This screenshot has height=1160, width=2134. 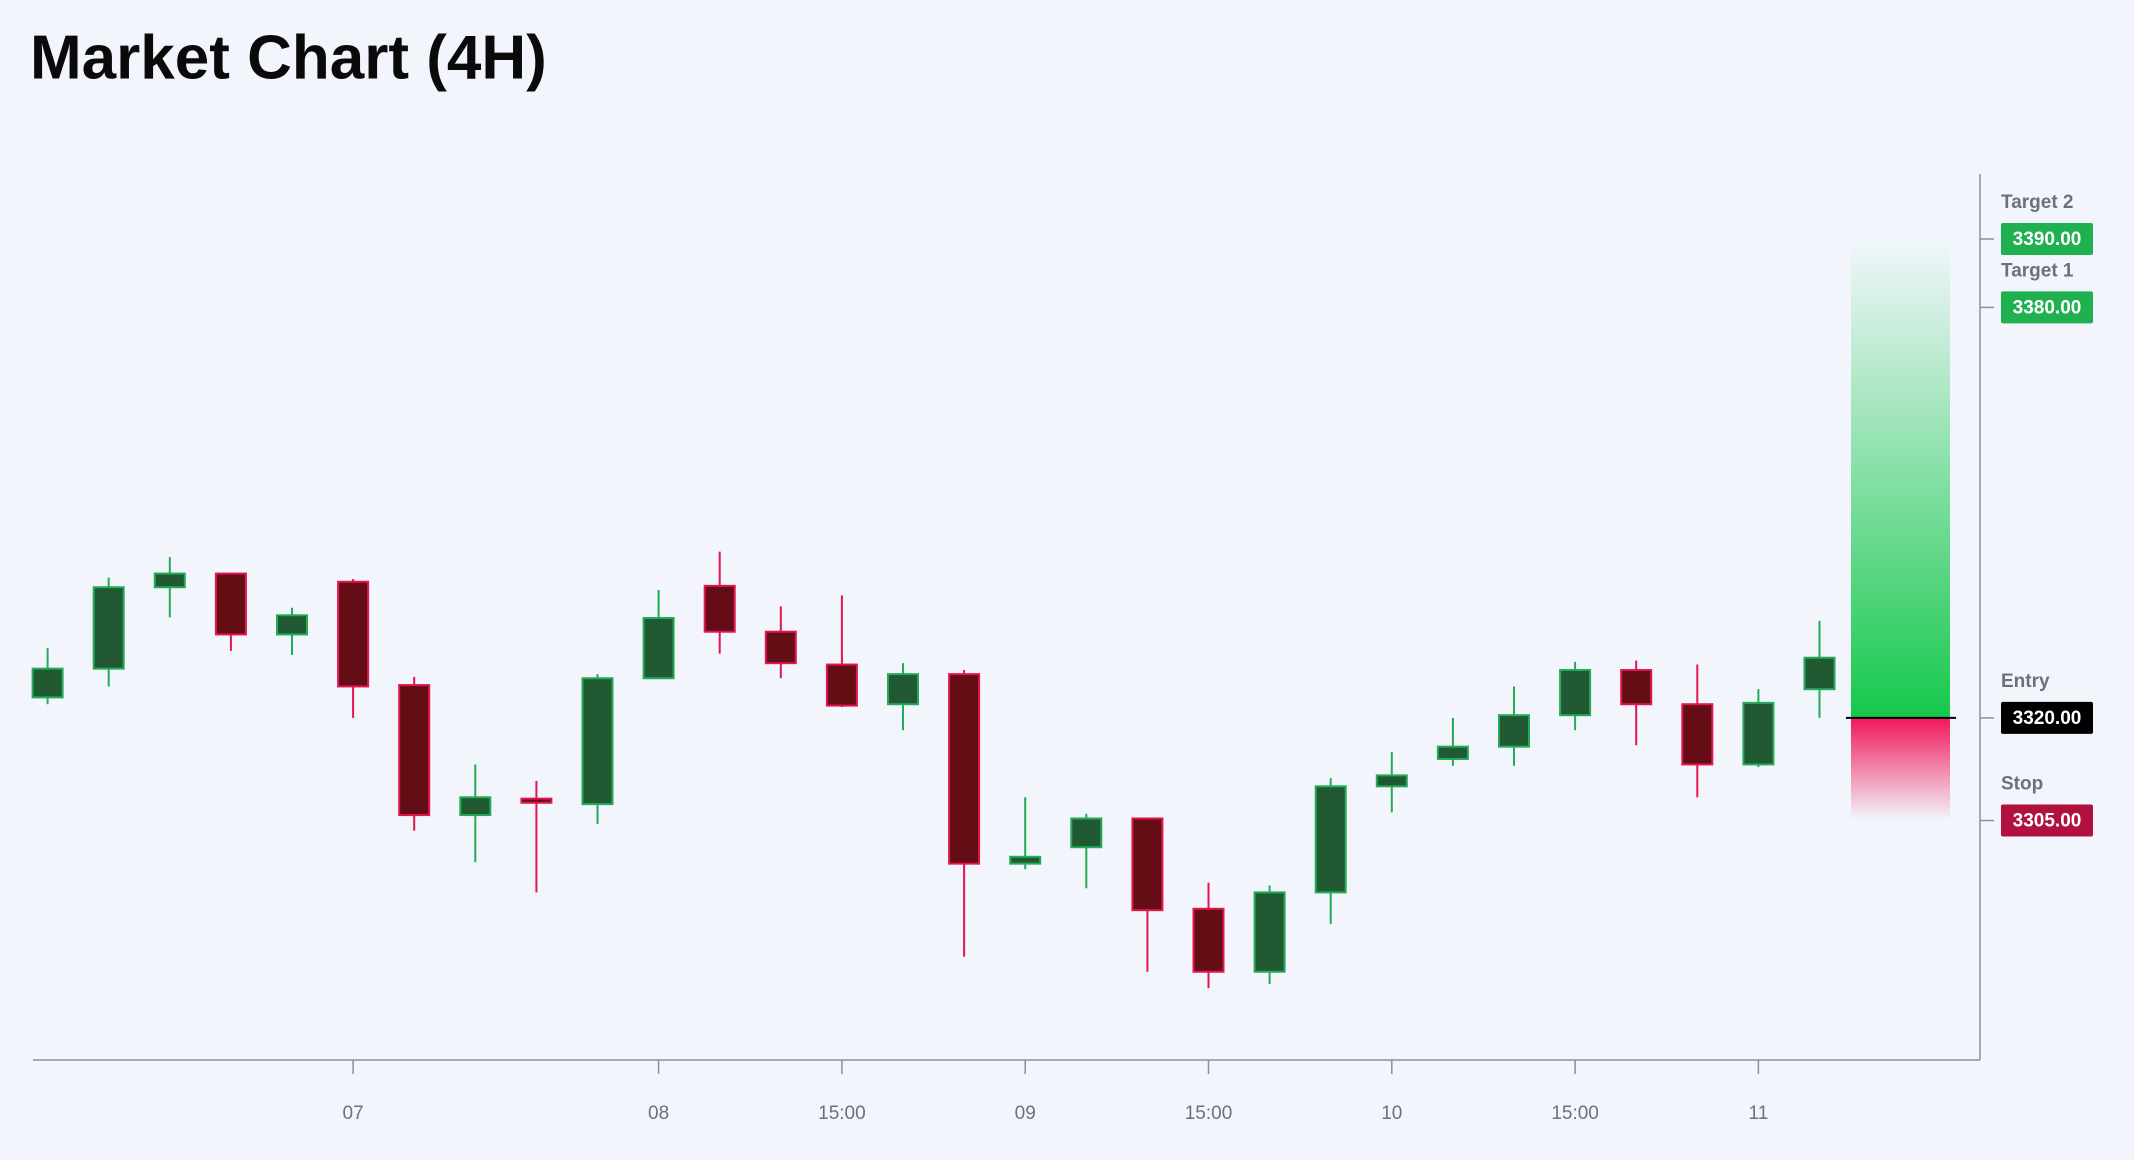 What do you see at coordinates (1900, 769) in the screenshot?
I see `loss-zone` at bounding box center [1900, 769].